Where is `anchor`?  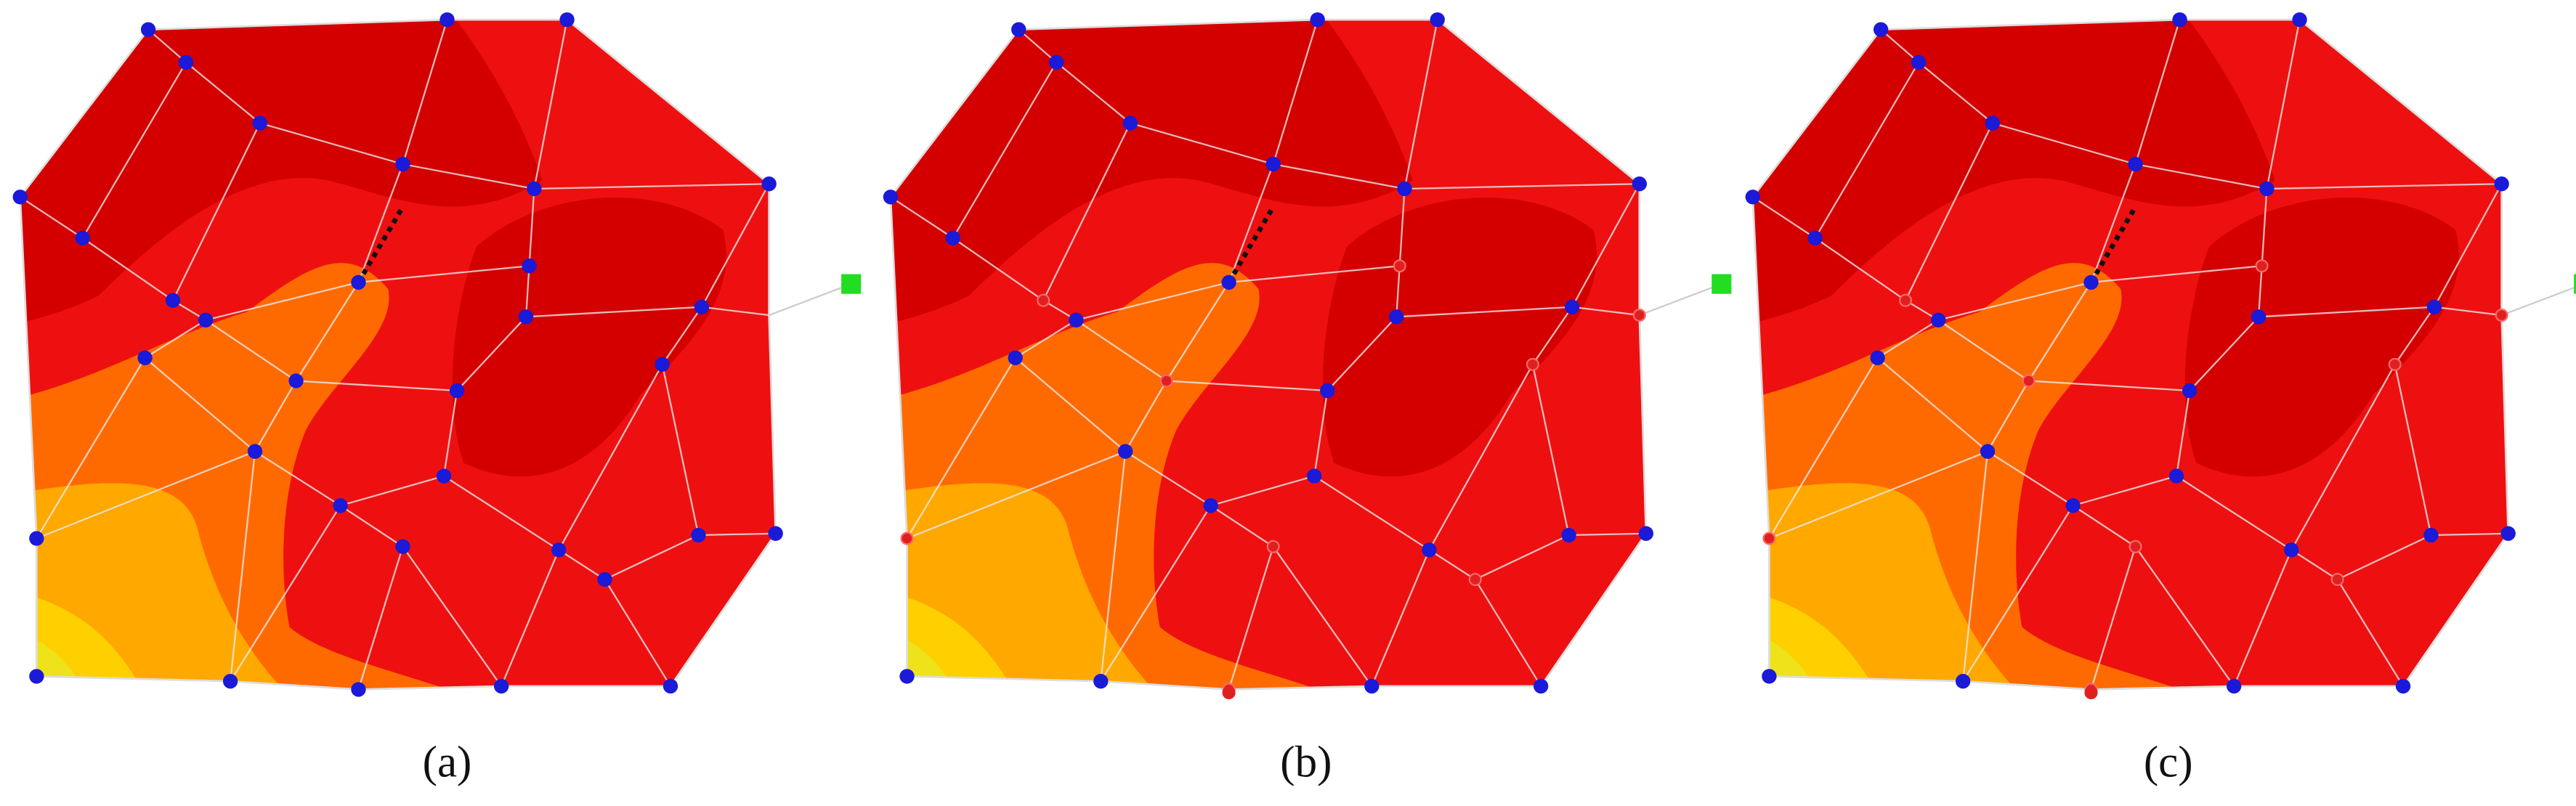 anchor is located at coordinates (1722, 284).